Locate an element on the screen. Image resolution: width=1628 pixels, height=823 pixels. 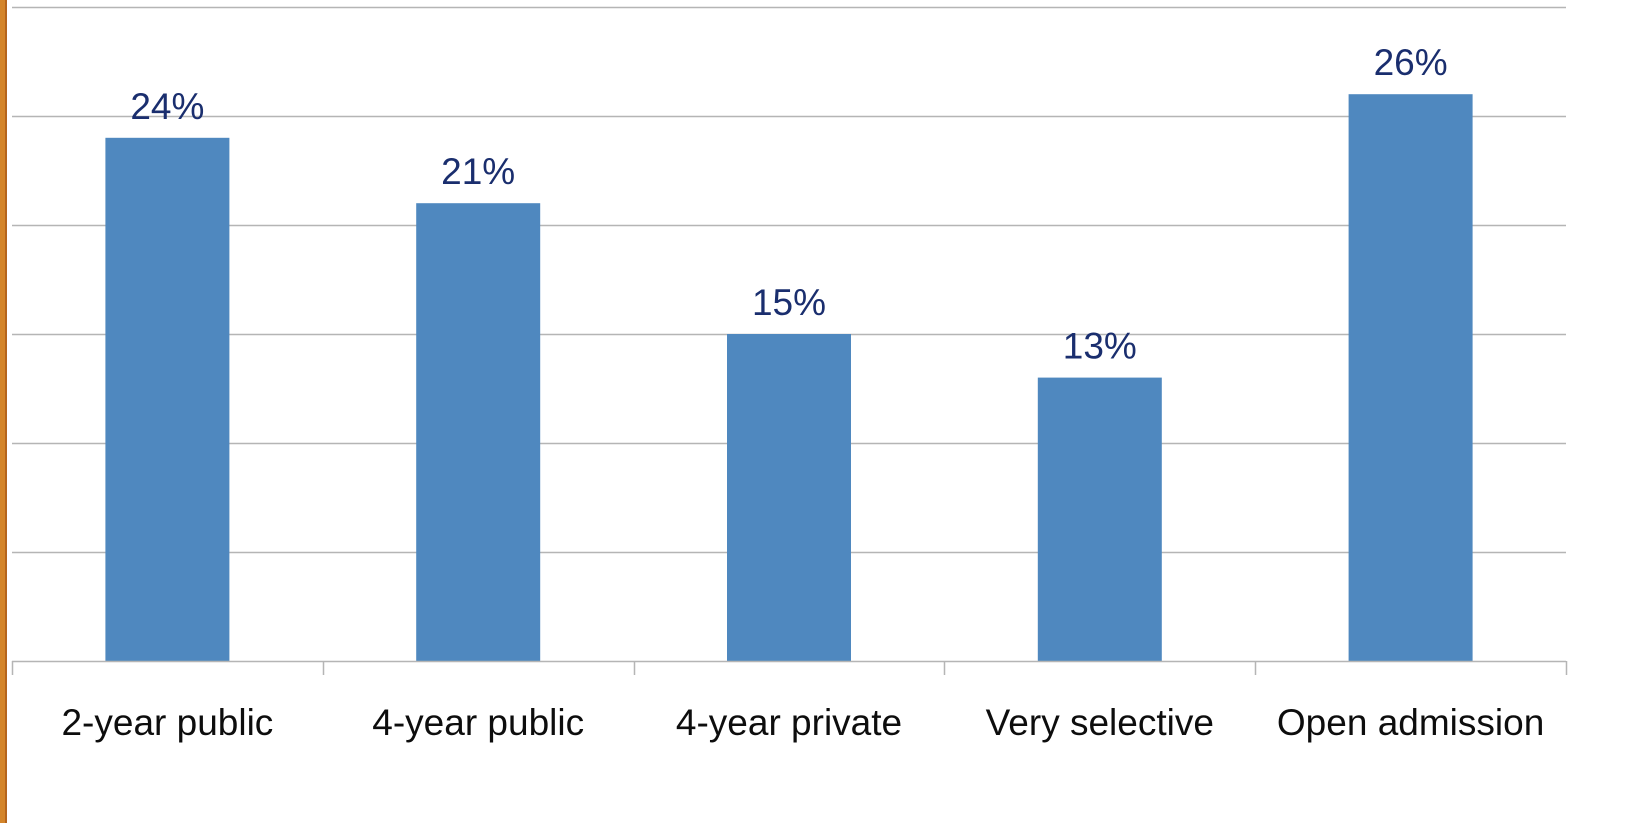
x-tick-label: 2-year public is located at coordinates (167, 722).